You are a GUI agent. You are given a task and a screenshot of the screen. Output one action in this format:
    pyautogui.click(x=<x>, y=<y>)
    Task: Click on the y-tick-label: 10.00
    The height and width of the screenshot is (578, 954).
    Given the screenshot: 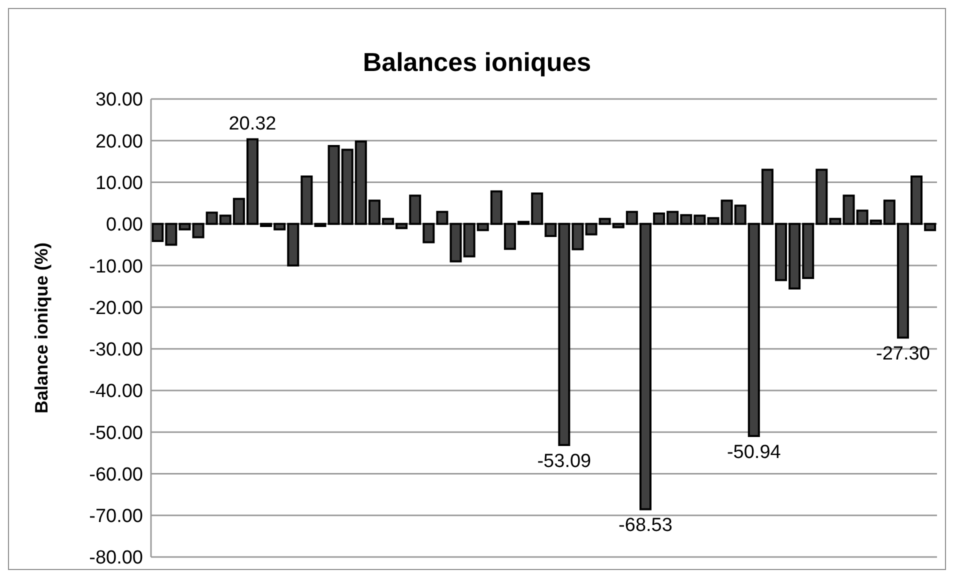 What is the action you would take?
    pyautogui.click(x=119, y=183)
    